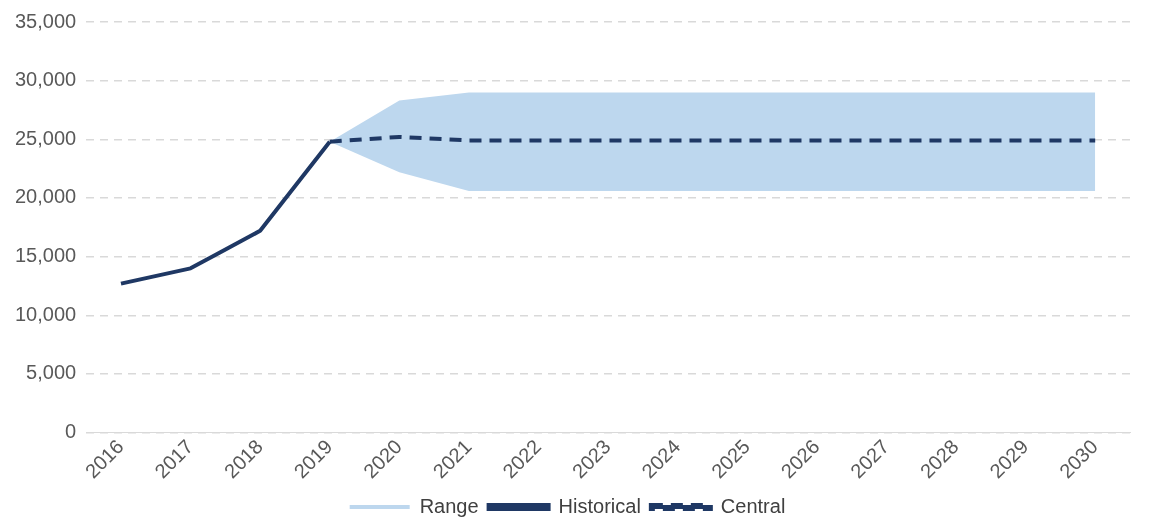  I want to click on y-tick-label: 5,000, so click(51, 372).